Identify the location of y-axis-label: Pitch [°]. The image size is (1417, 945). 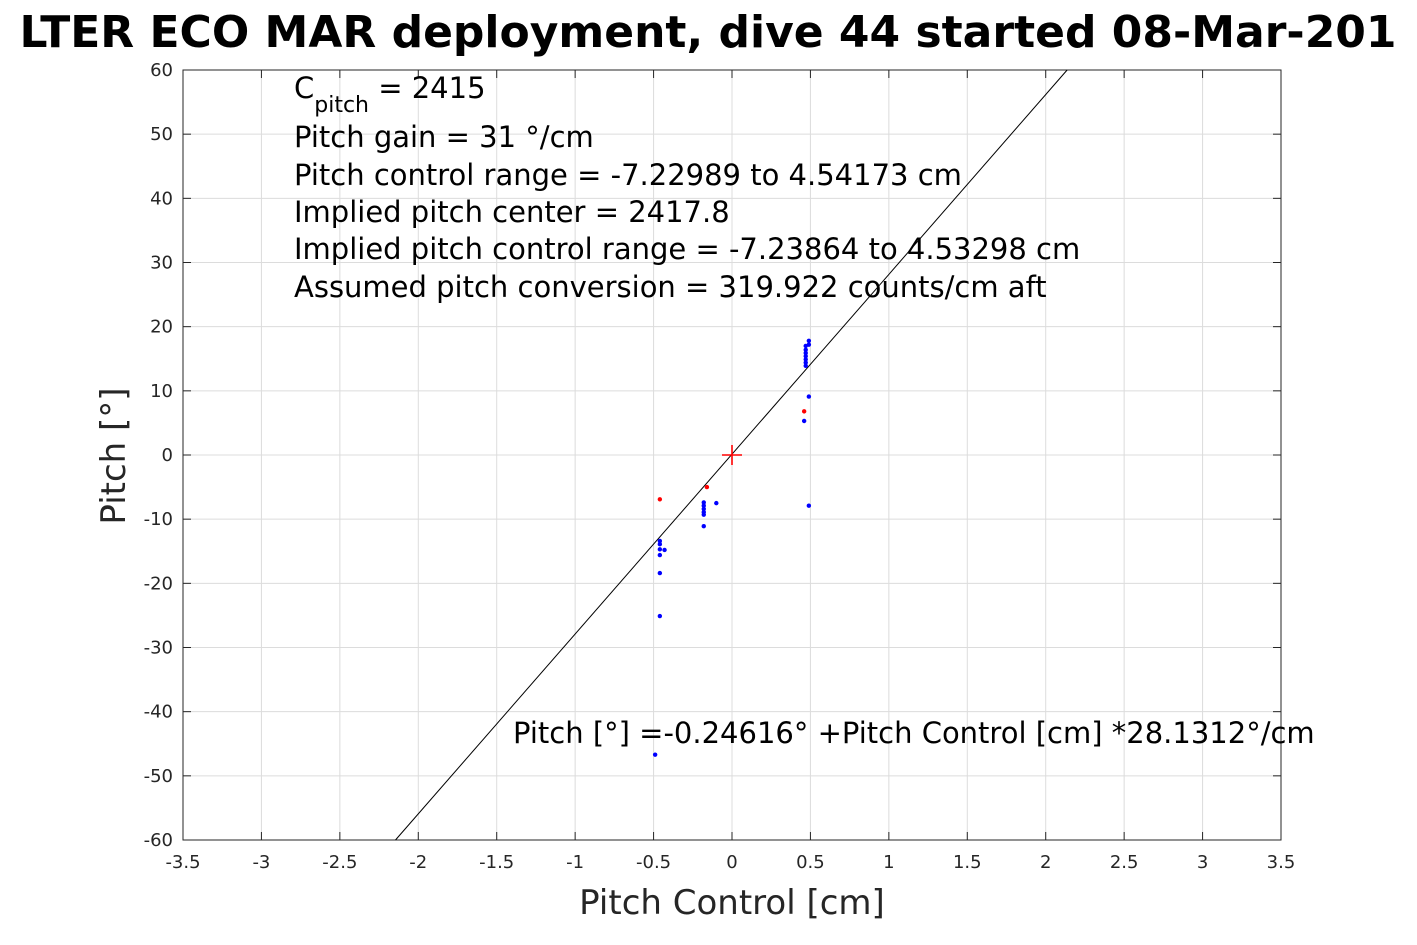
(114, 455).